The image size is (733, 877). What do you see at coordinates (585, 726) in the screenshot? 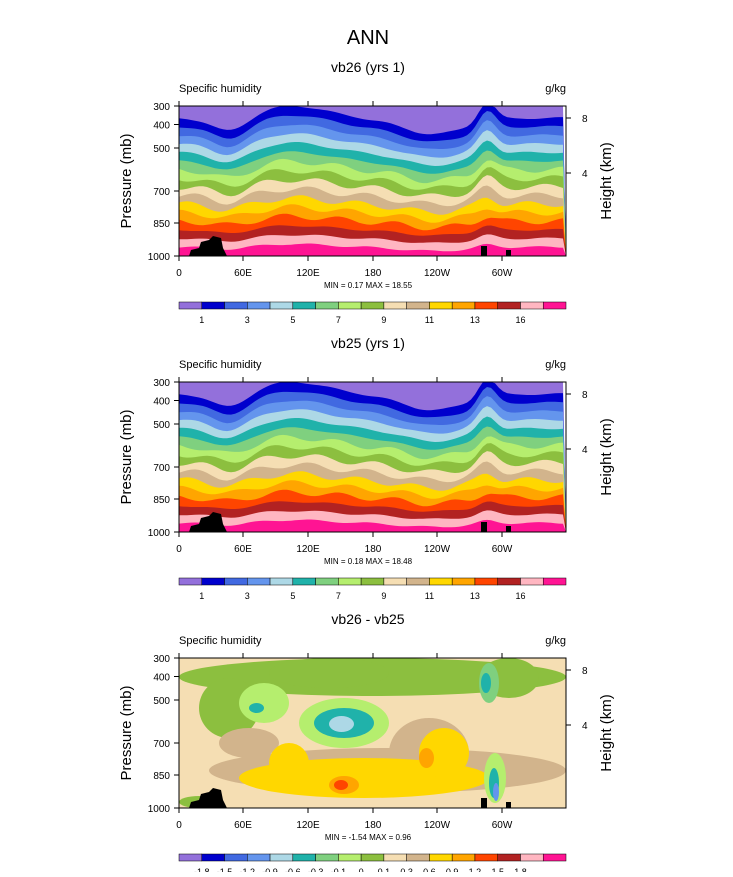
I see `panel2-y2-tick-label-1: 4` at bounding box center [585, 726].